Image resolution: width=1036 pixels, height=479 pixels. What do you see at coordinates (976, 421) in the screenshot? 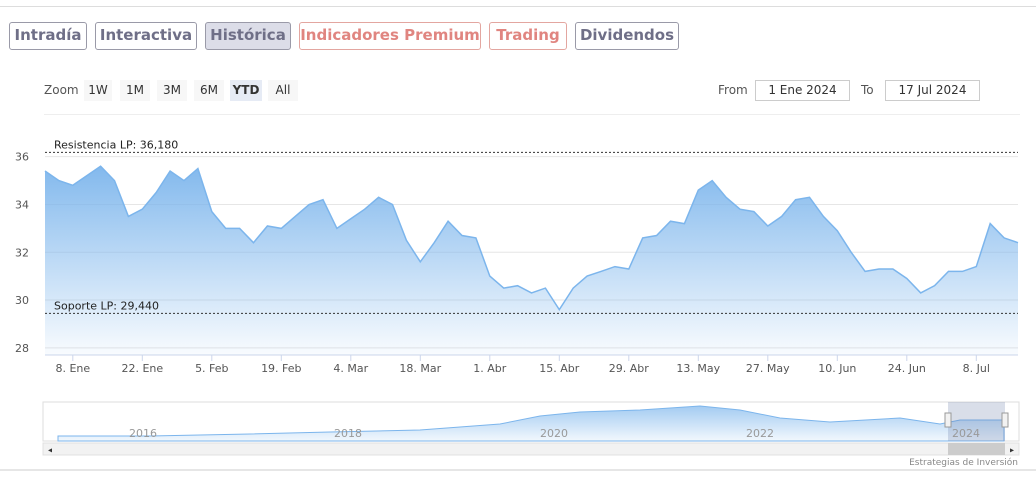
I see `navigator-selection` at bounding box center [976, 421].